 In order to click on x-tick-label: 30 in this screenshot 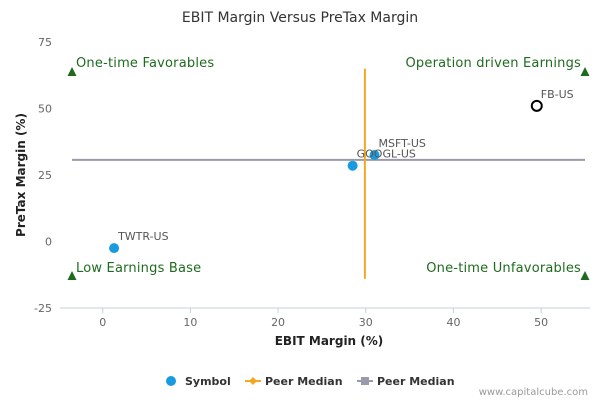, I will do `click(366, 322)`.